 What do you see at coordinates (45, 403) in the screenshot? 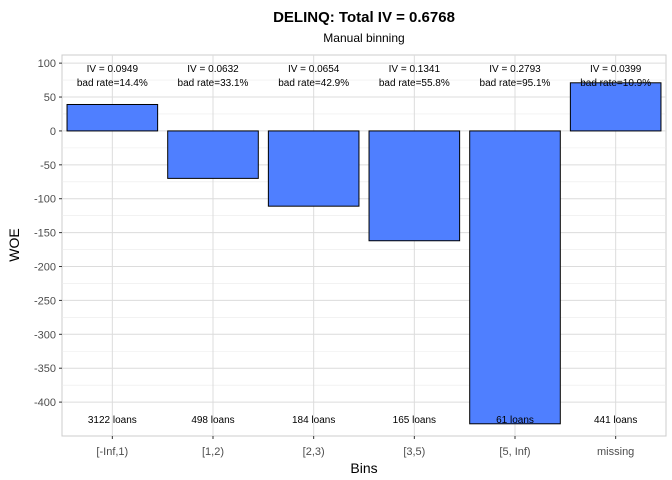
I see `y-tick-label: -400` at bounding box center [45, 403].